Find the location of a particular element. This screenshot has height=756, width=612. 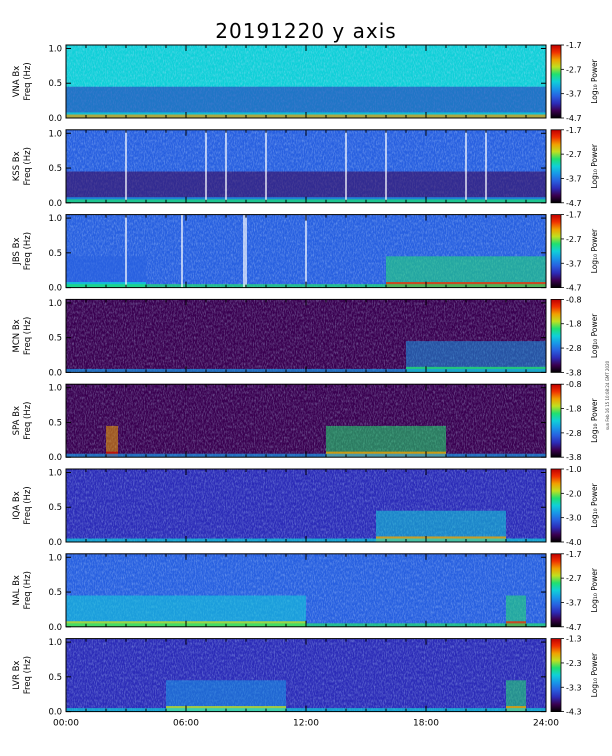

spectrogram-lvr-texture is located at coordinates (306, 675).